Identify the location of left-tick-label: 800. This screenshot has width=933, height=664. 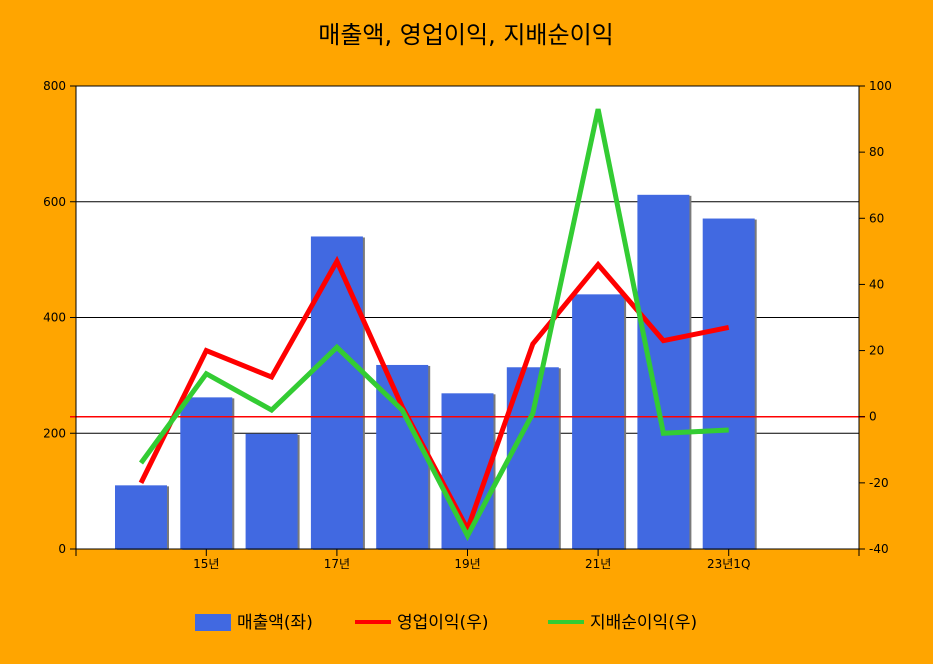
(54, 86).